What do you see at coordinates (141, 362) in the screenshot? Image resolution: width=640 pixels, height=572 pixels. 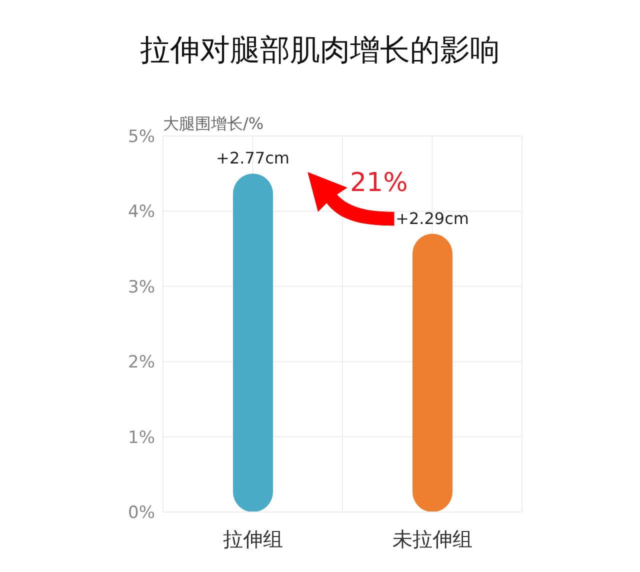 I see `y-tick-label: 2%` at bounding box center [141, 362].